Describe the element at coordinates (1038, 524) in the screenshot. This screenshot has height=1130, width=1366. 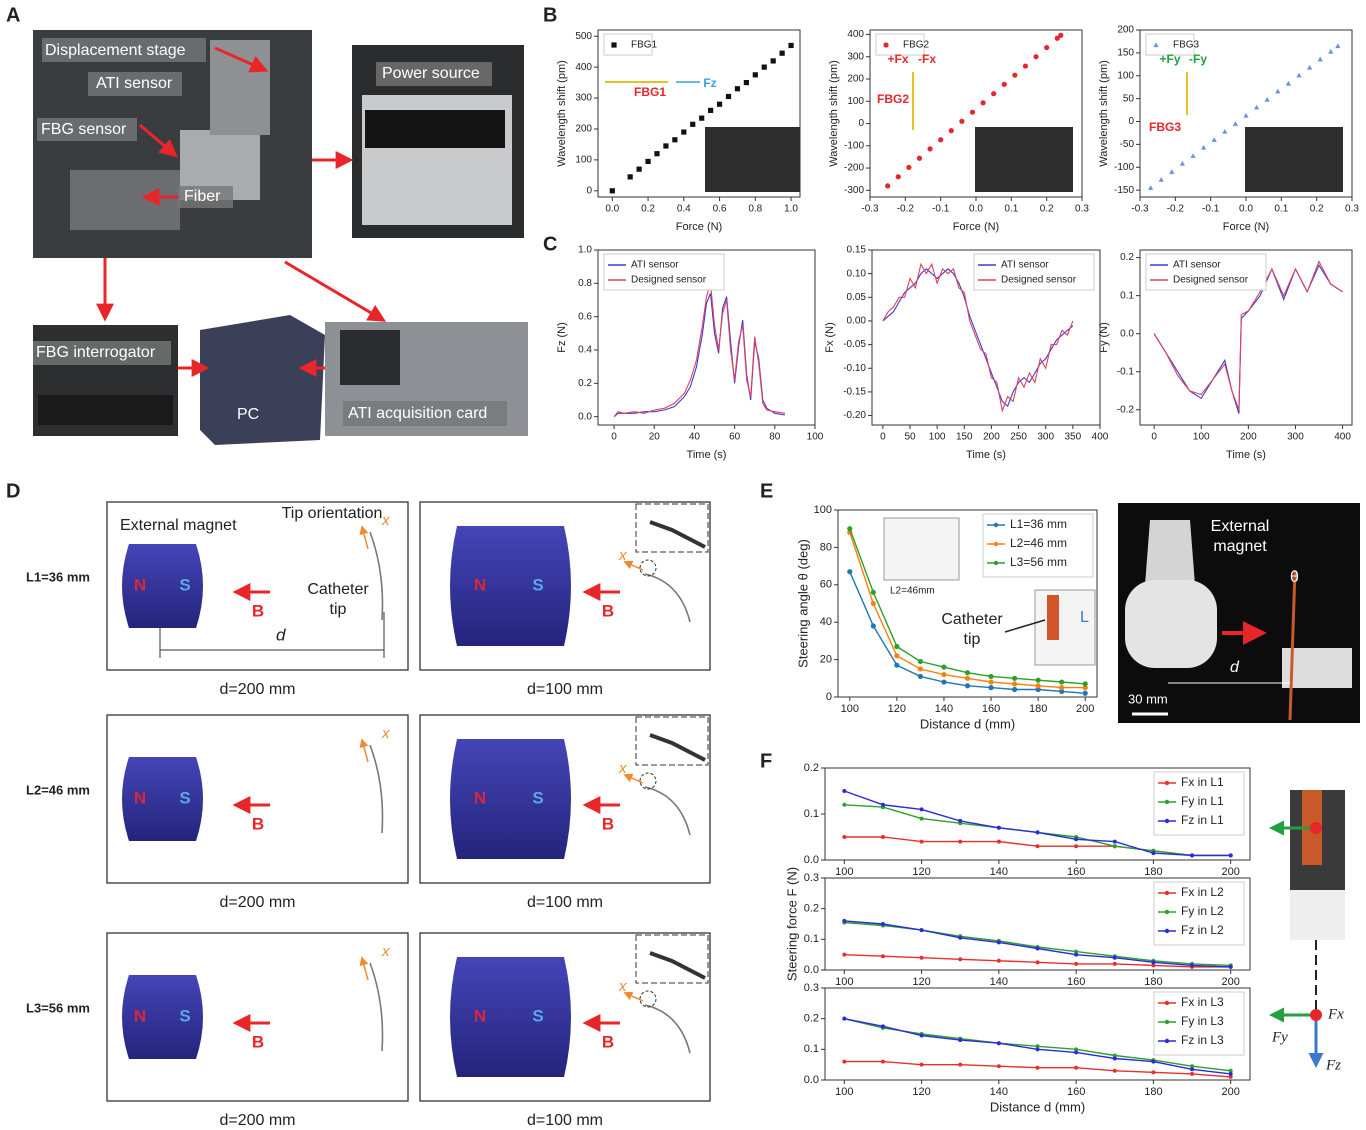
I see `legend-label: L1=36 mm` at that location.